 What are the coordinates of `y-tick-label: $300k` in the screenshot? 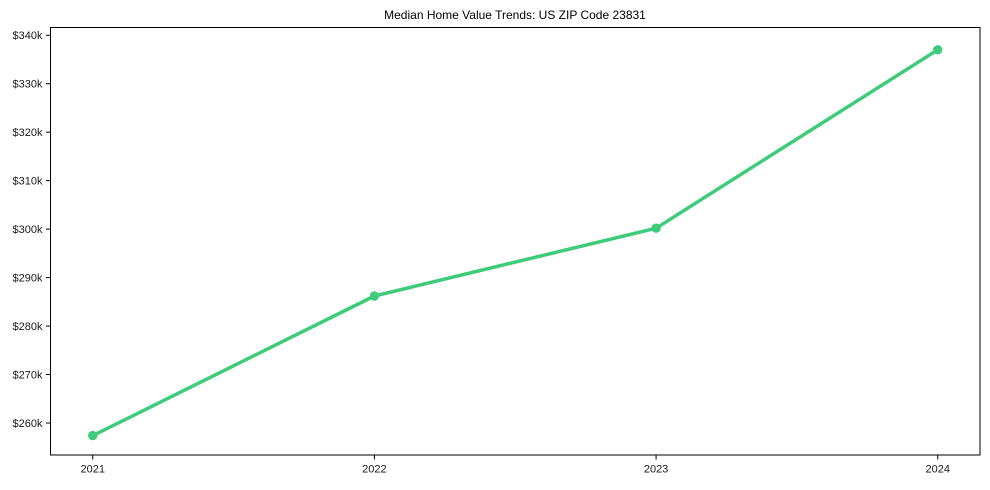 It's located at (28, 230).